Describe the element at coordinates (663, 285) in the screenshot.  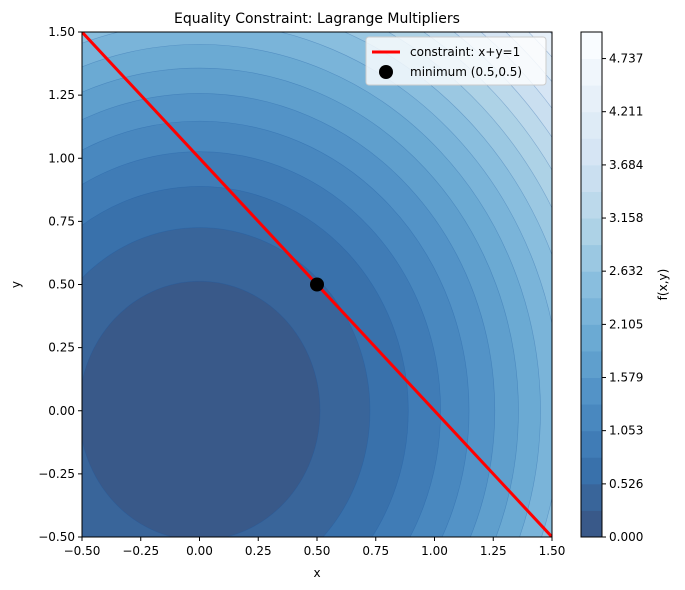
I see `colorbar-label: f(x,y)` at that location.